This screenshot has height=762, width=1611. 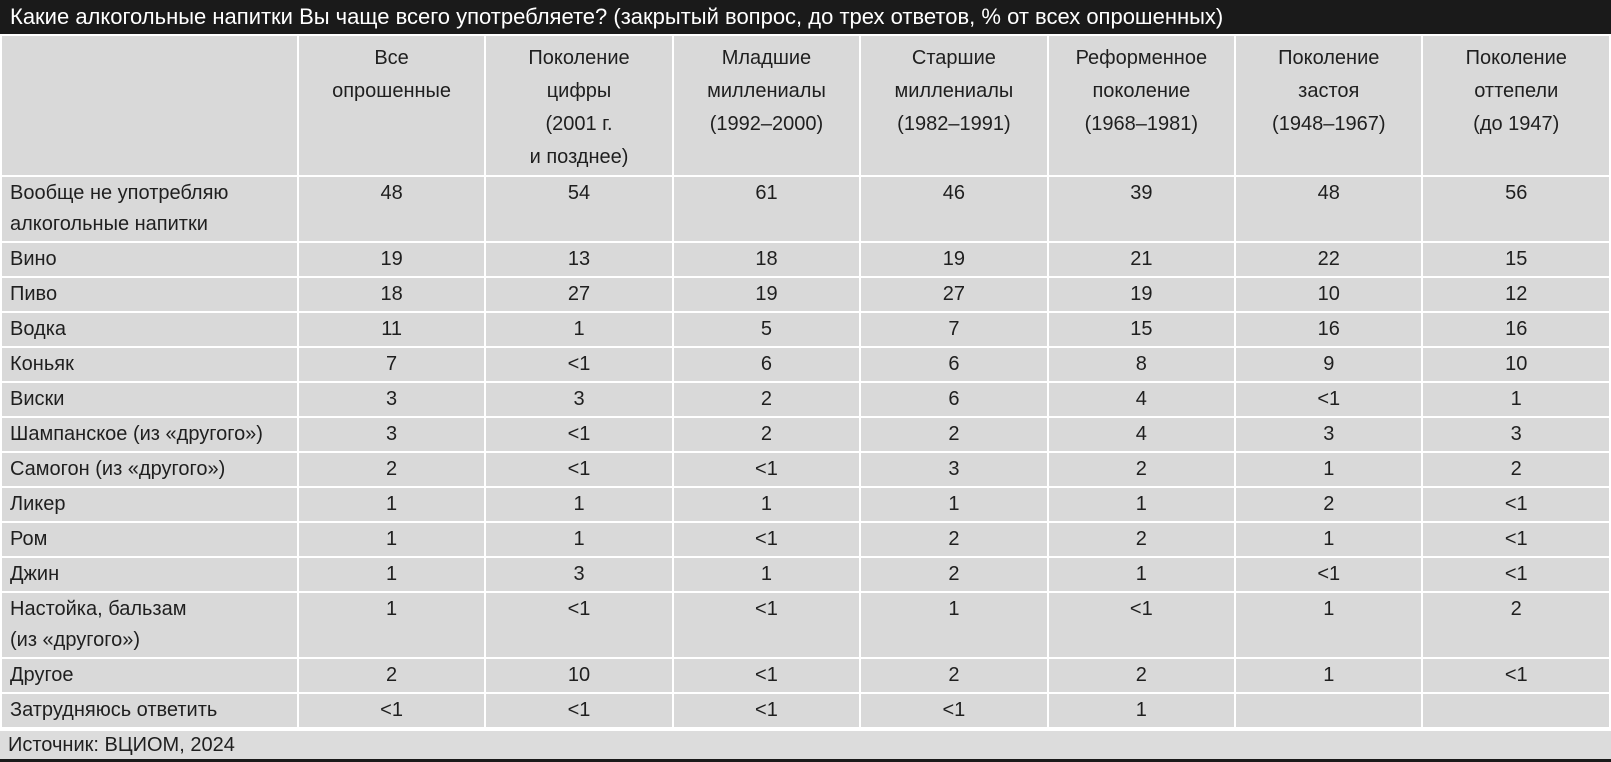 I want to click on cell-value: 21, so click(x=1141, y=259).